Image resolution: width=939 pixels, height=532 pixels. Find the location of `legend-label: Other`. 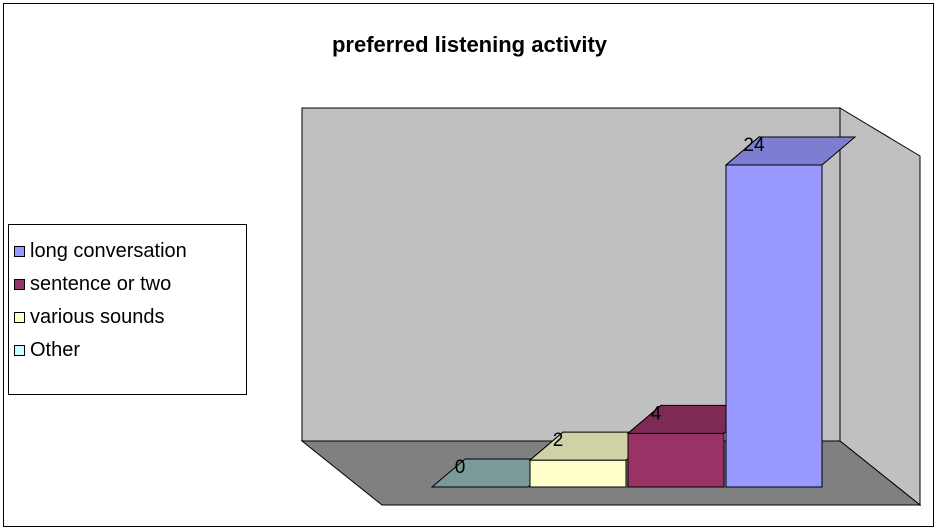

legend-label: Other is located at coordinates (55, 350).